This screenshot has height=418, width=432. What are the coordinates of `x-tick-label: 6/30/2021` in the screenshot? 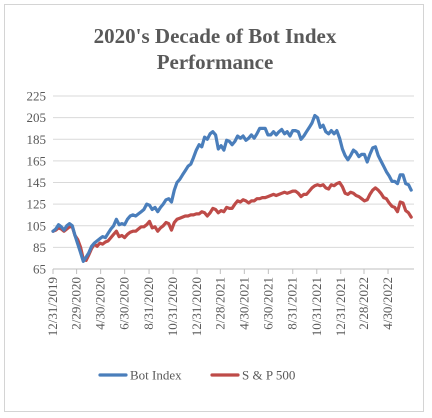 It's located at (267, 303).